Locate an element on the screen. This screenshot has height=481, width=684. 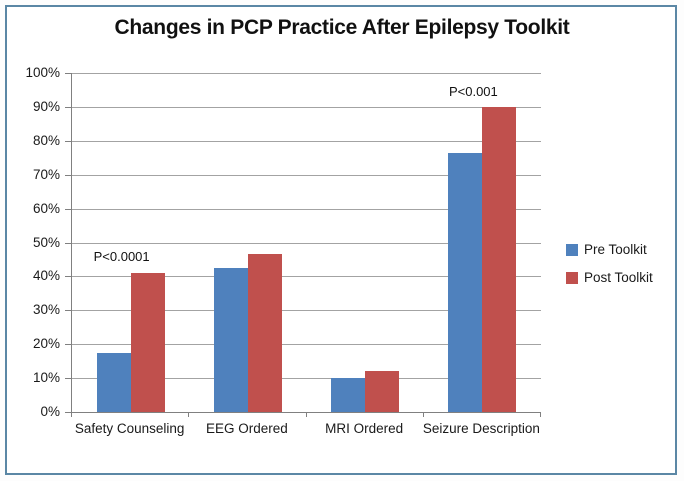
post-toolkit-swatch-icon is located at coordinates (572, 277).